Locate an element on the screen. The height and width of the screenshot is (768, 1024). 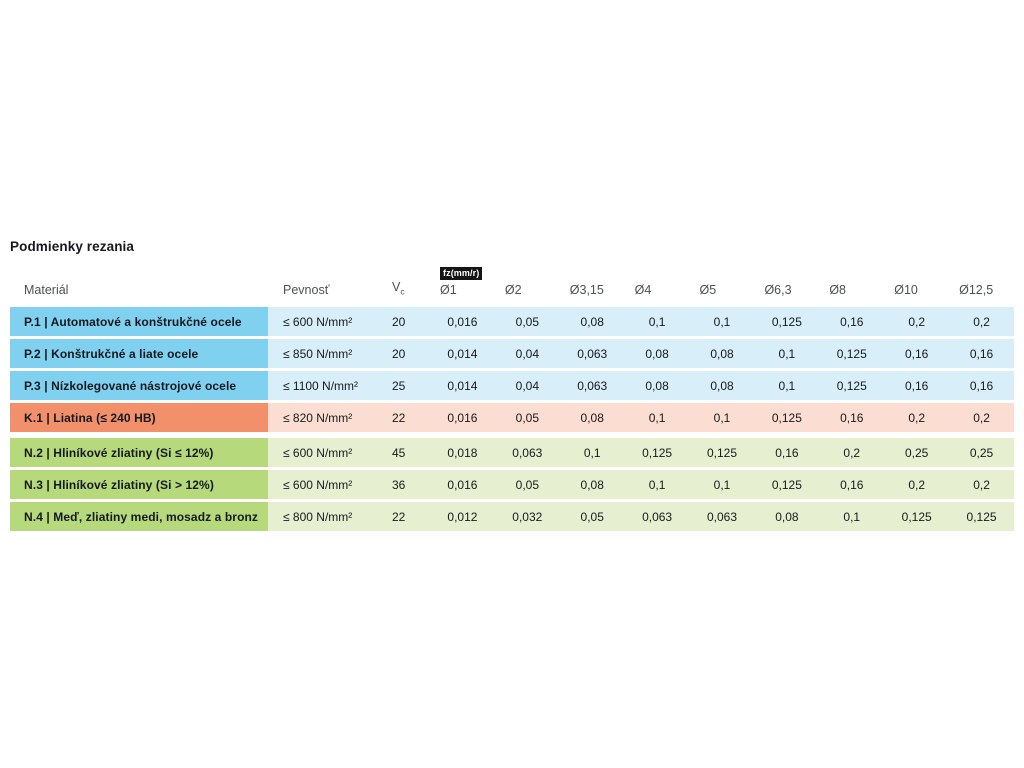
vc-cell: 22 is located at coordinates (405, 418).